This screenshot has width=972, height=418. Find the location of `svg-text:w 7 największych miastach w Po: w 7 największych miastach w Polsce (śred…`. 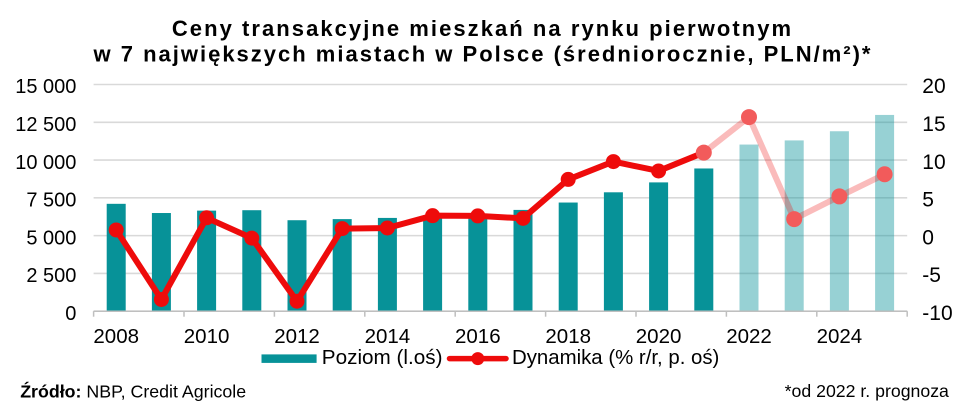

svg-text:w 7 największych miastach w Po: w 7 największych miastach w Polsce (śred… is located at coordinates (483, 53).